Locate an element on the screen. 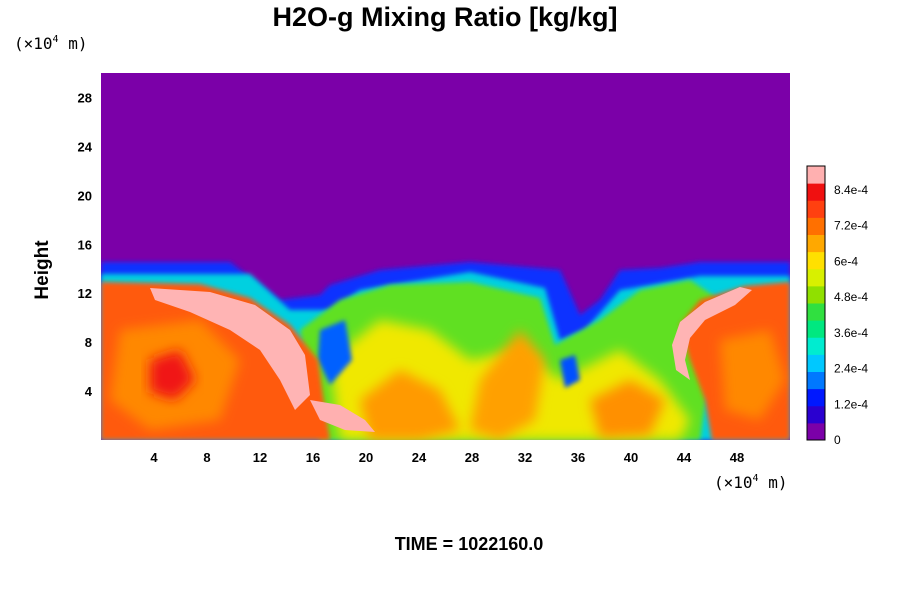  x-tick-label: 28 is located at coordinates (472, 457).